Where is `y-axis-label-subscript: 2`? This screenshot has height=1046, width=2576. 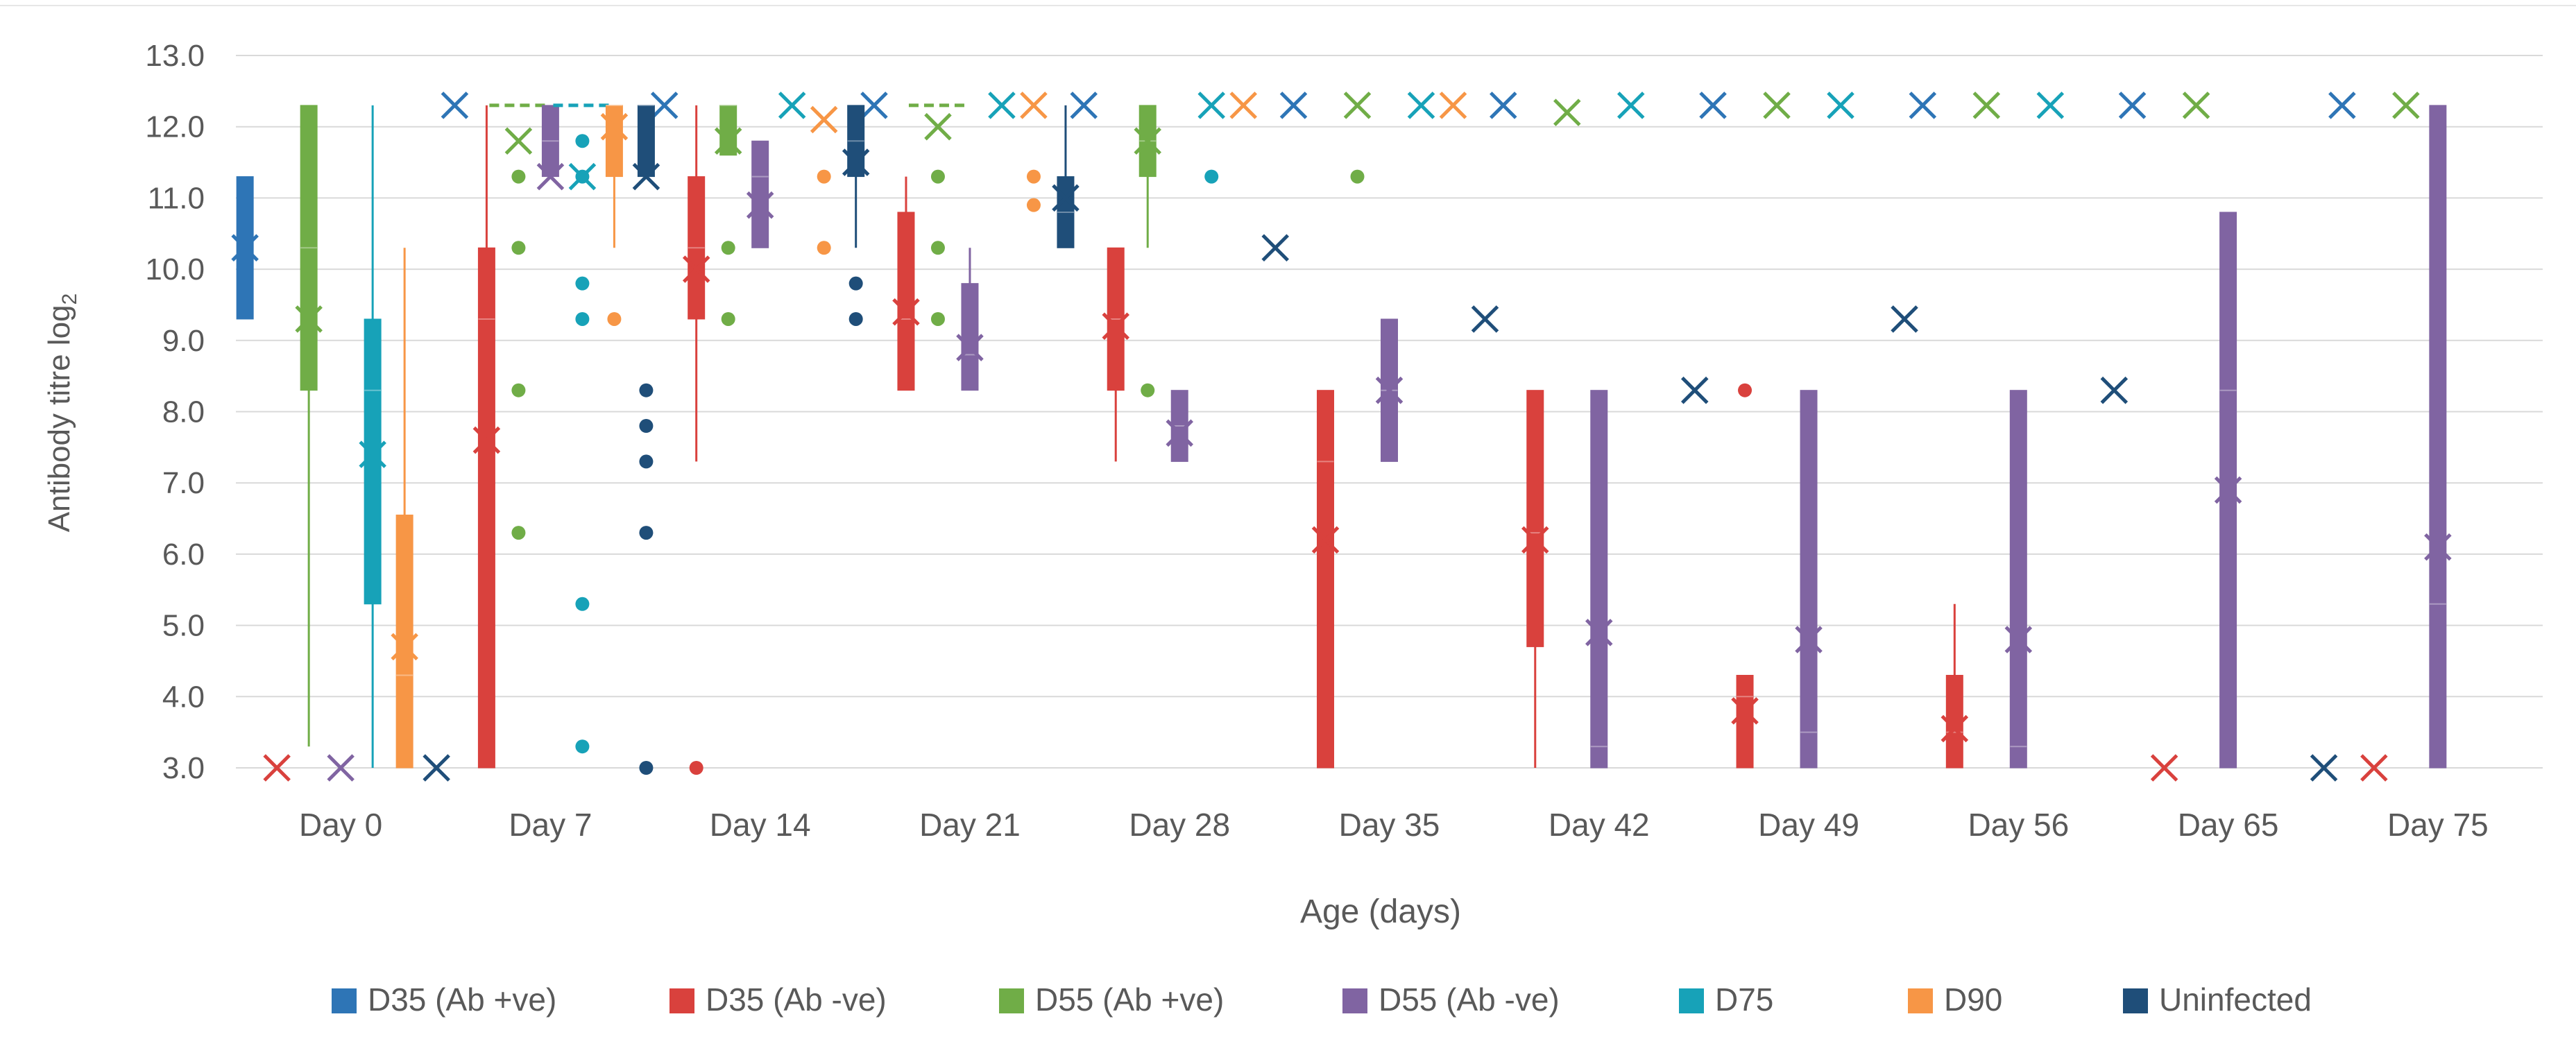 y-axis-label-subscript: 2 is located at coordinates (69, 299).